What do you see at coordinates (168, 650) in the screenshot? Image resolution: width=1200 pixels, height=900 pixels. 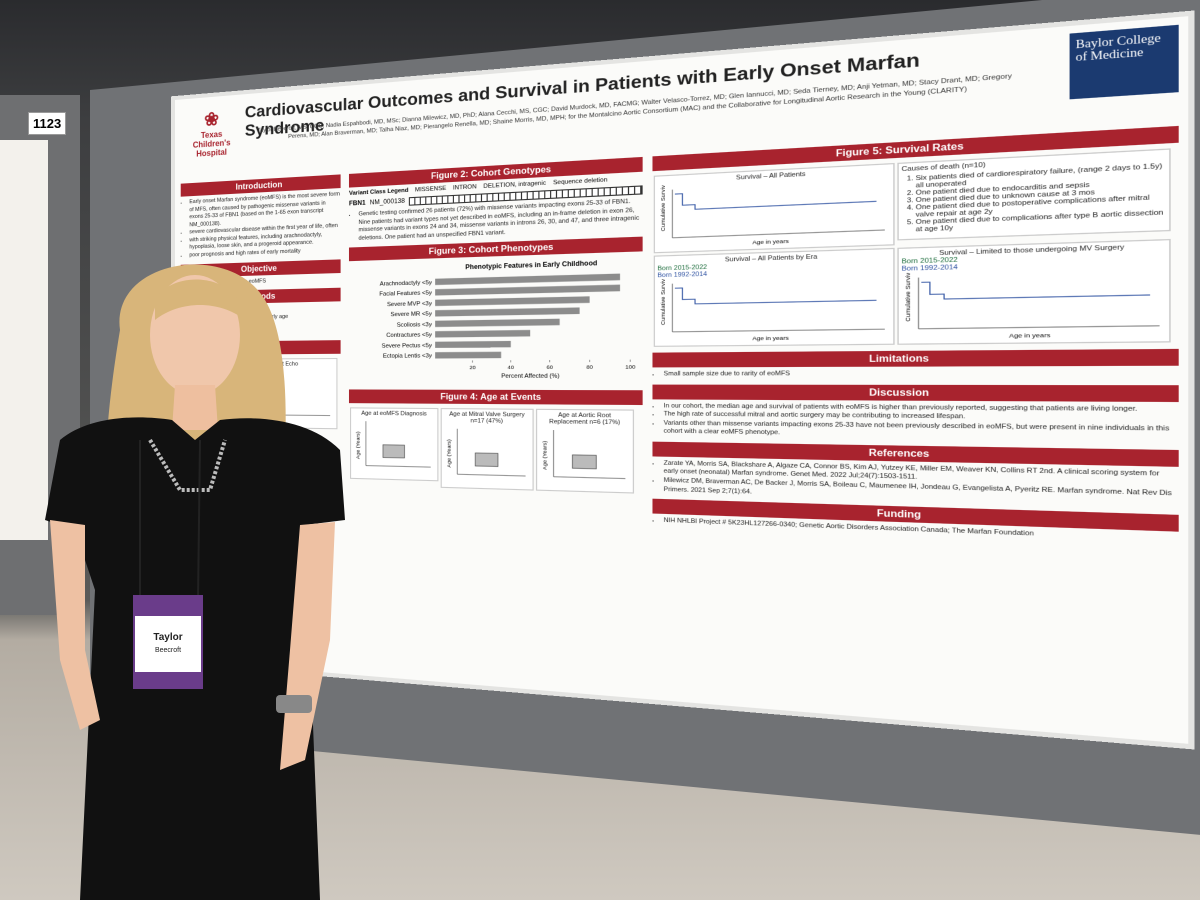 I see `badge-surname: Beecroft` at bounding box center [168, 650].